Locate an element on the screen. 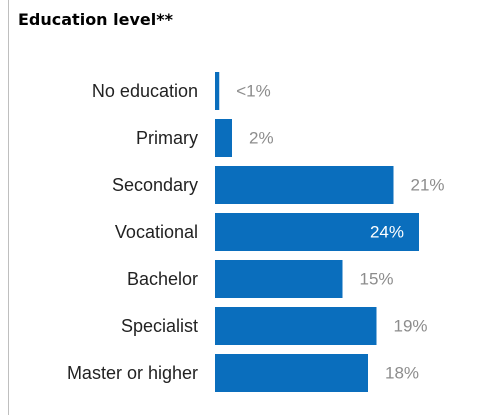  category-label: Specialist is located at coordinates (159, 326).